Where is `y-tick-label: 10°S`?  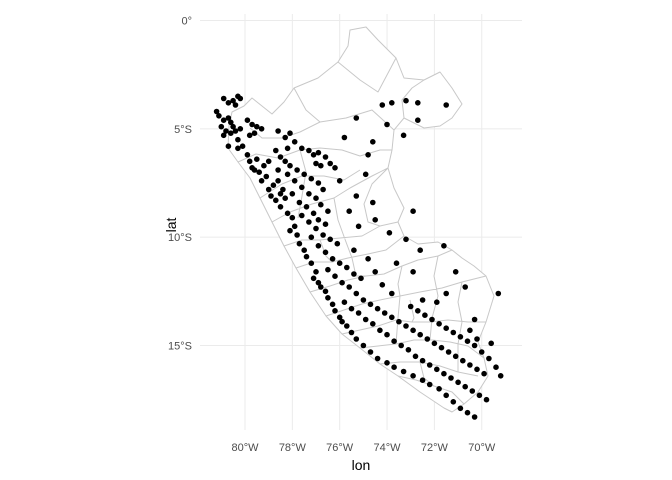 y-tick-label: 10°S is located at coordinates (180, 238).